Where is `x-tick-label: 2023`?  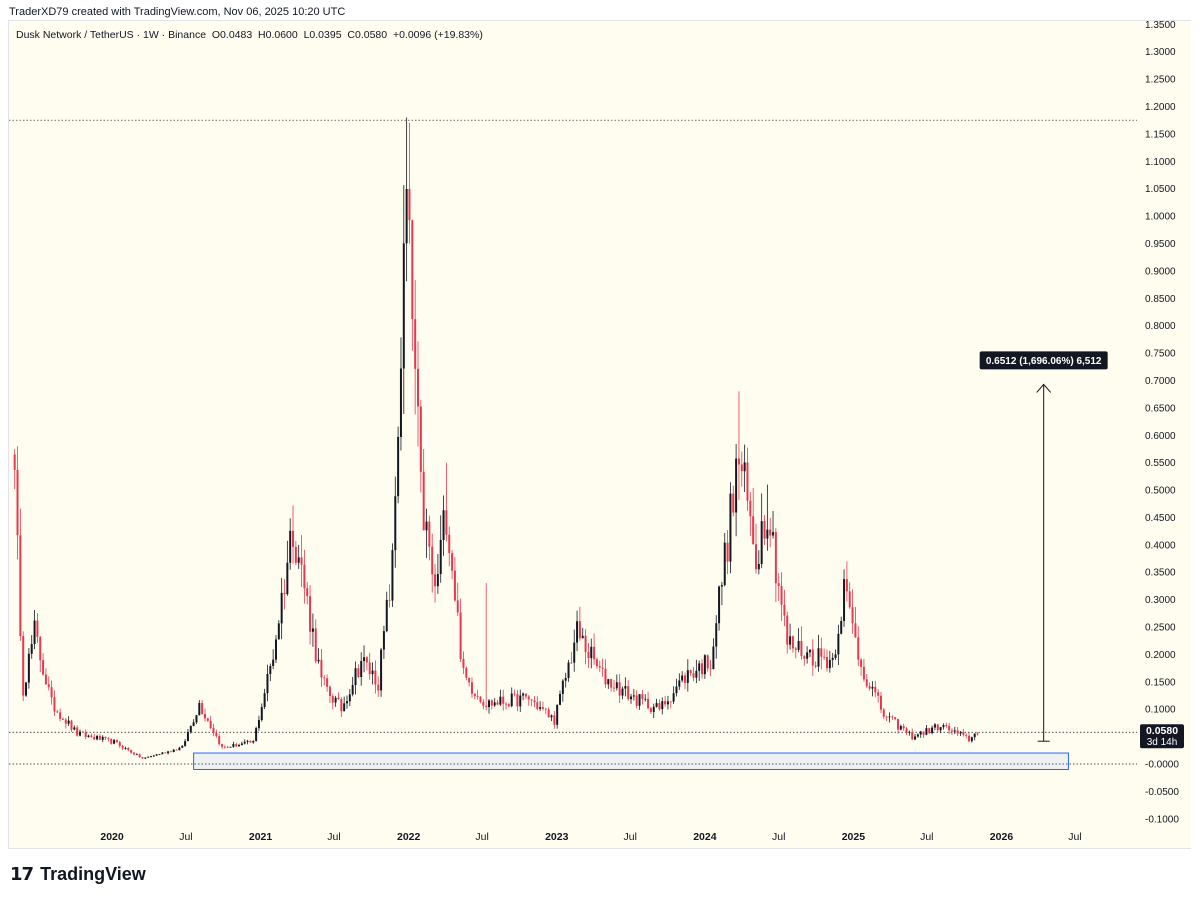 x-tick-label: 2023 is located at coordinates (557, 837).